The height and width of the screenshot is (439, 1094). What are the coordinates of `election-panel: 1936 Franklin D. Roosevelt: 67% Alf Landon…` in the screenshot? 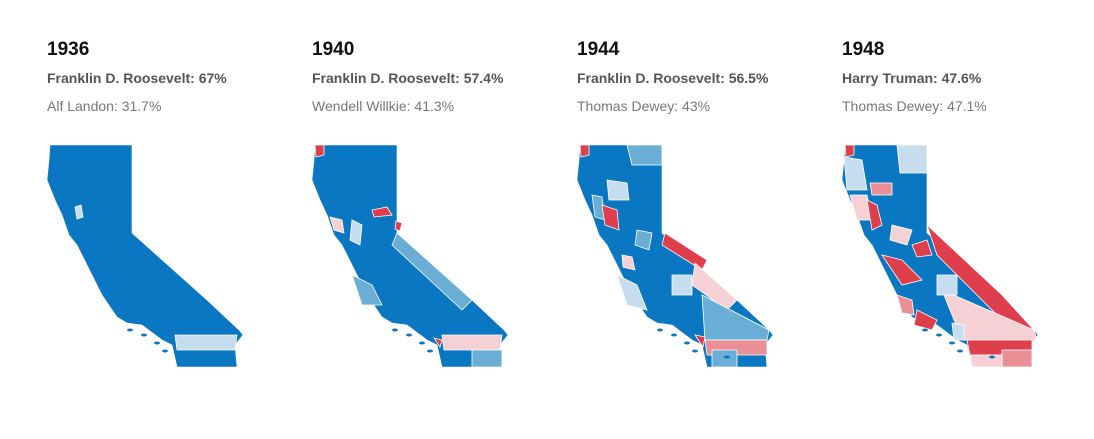 It's located at (145, 203).